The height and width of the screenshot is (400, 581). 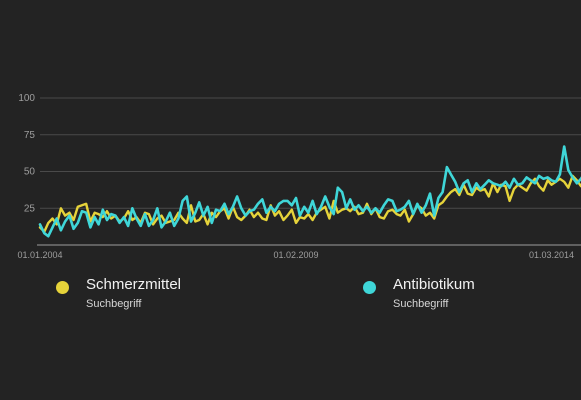 I want to click on legend-subtitle-schmerzmittel: Suchbegriff, so click(x=114, y=304).